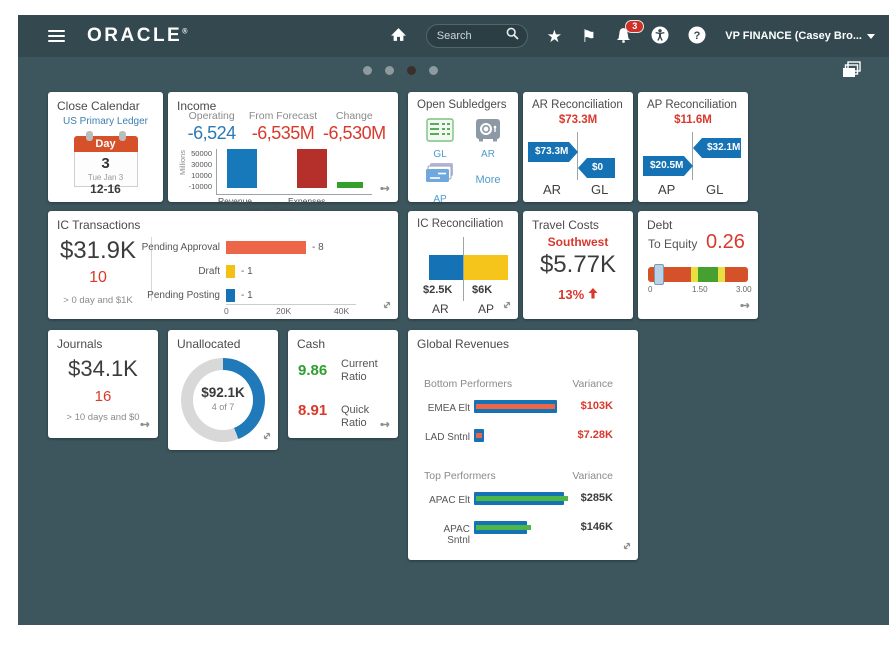  What do you see at coordinates (457, 535) in the screenshot?
I see `row-label: APAC Sntnl` at bounding box center [457, 535].